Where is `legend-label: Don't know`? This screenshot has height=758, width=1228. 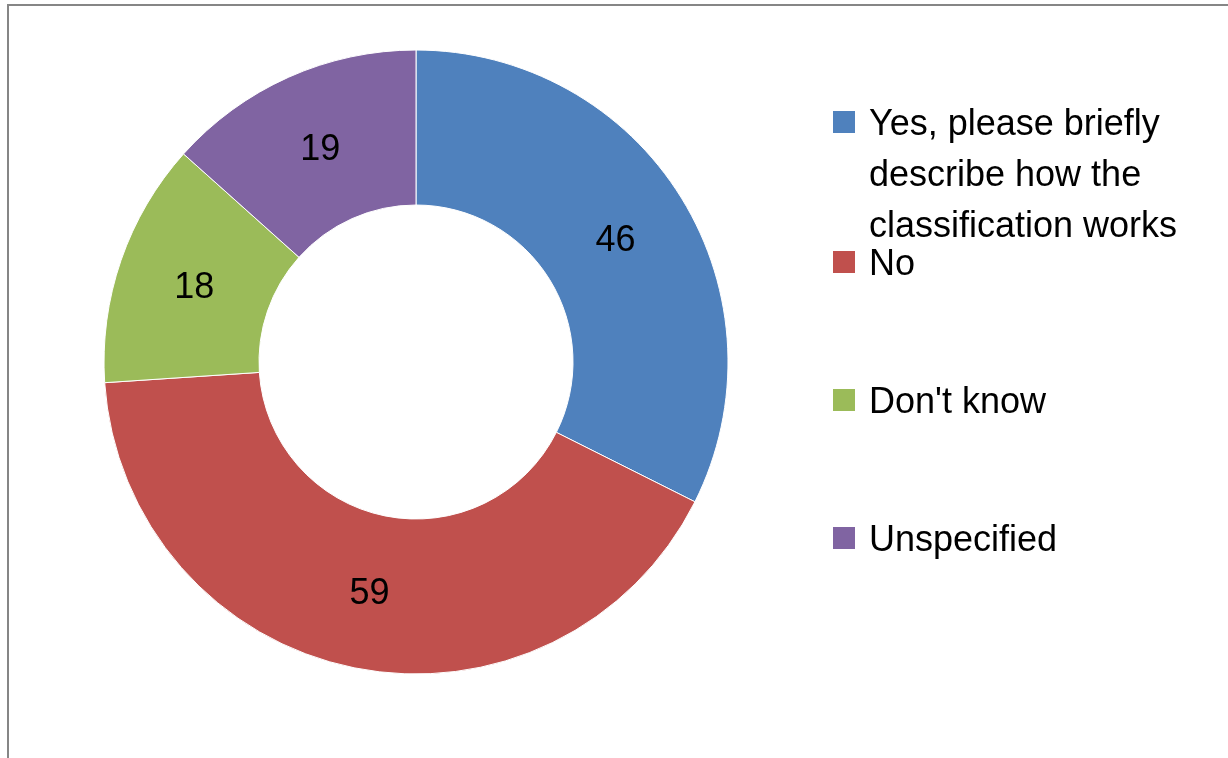
legend-label: Don't know is located at coordinates (958, 400).